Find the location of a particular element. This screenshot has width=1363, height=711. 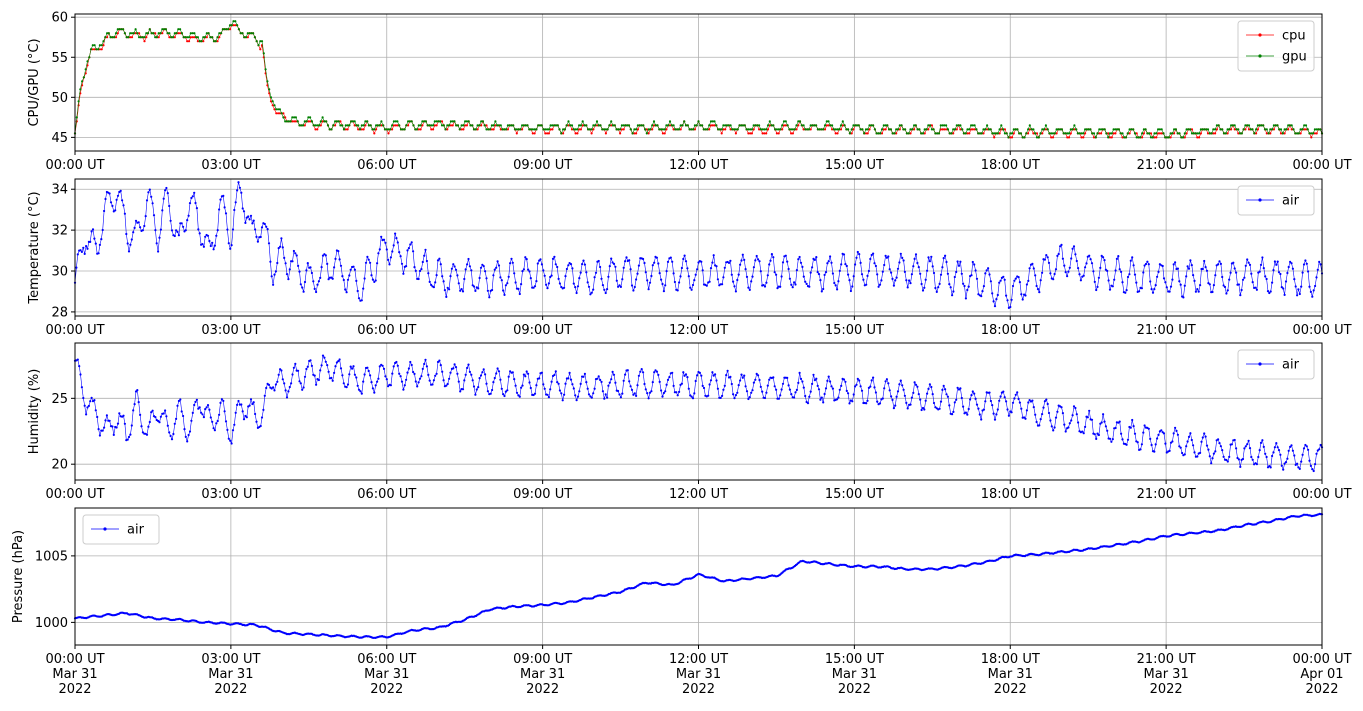

x-tick-label: 03:00 UT is located at coordinates (230, 494).